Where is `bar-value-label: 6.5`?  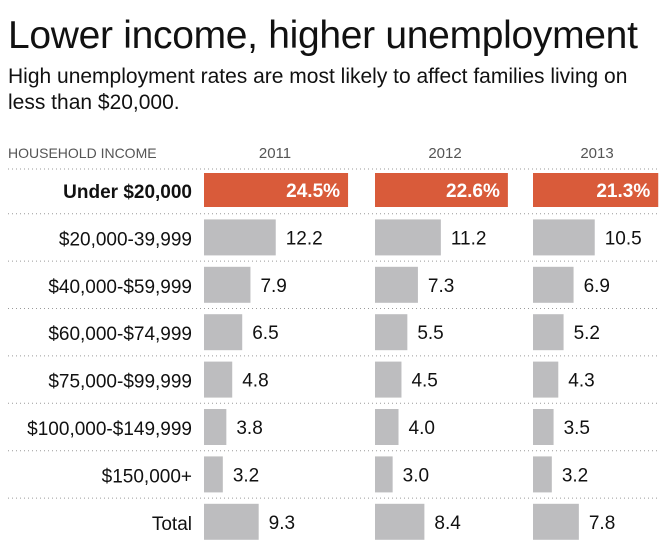
bar-value-label: 6.5 is located at coordinates (265, 333).